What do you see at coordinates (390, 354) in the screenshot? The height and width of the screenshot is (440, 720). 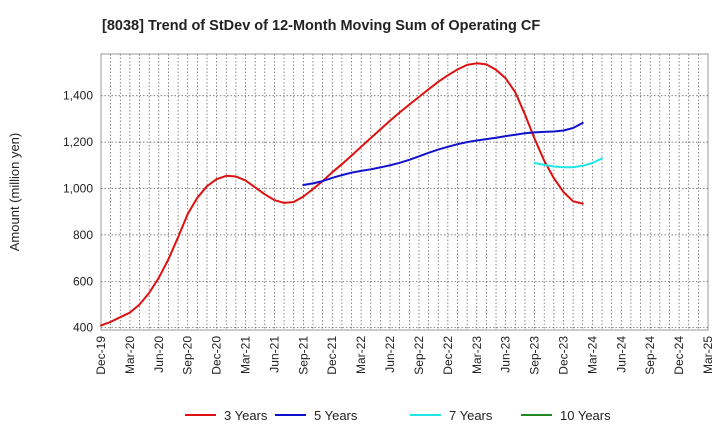 I see `x-tick-label: Jun-22` at bounding box center [390, 354].